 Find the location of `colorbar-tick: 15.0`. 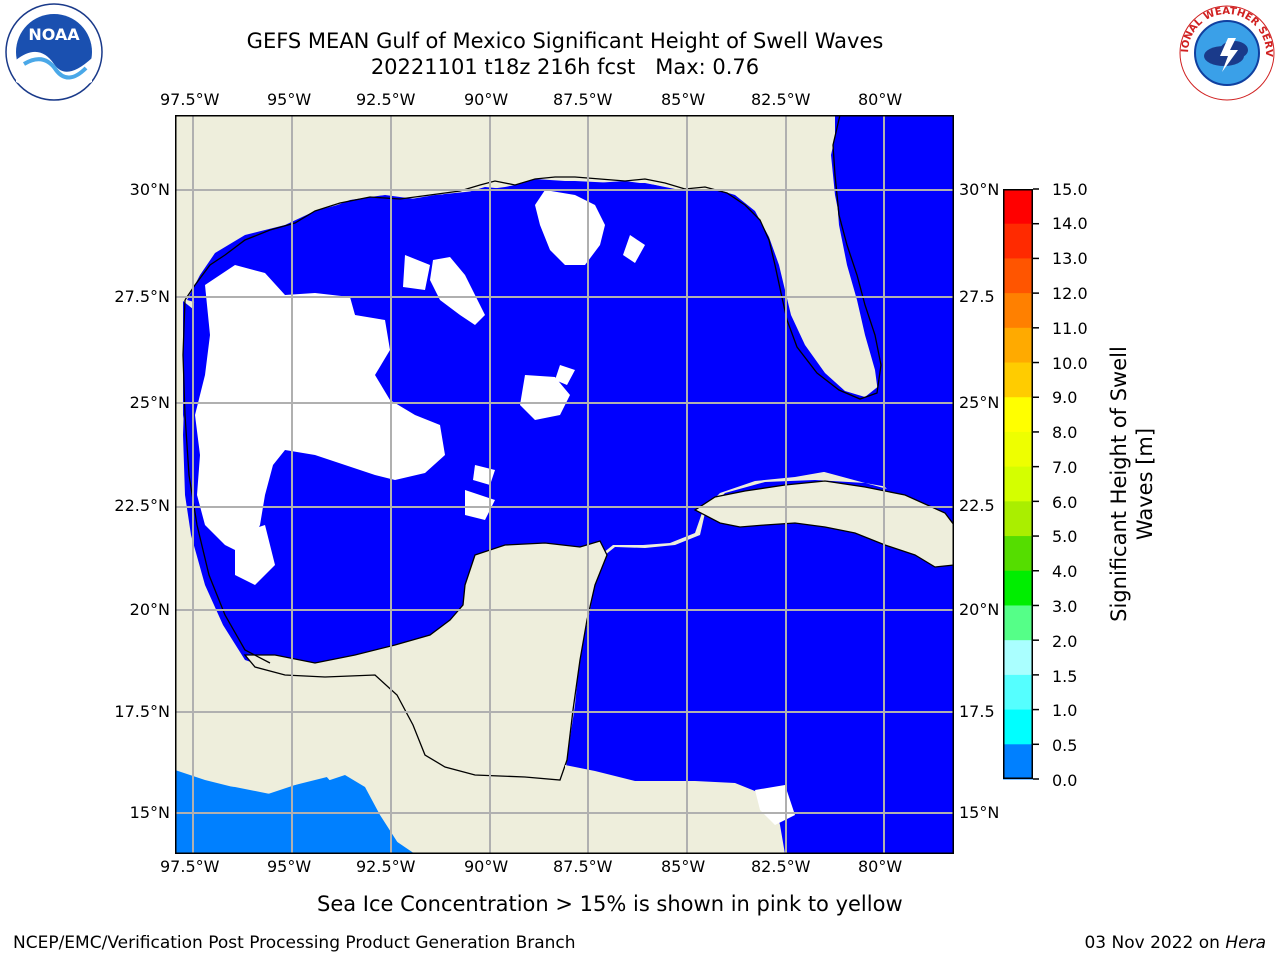

colorbar-tick: 15.0 is located at coordinates (1070, 189).